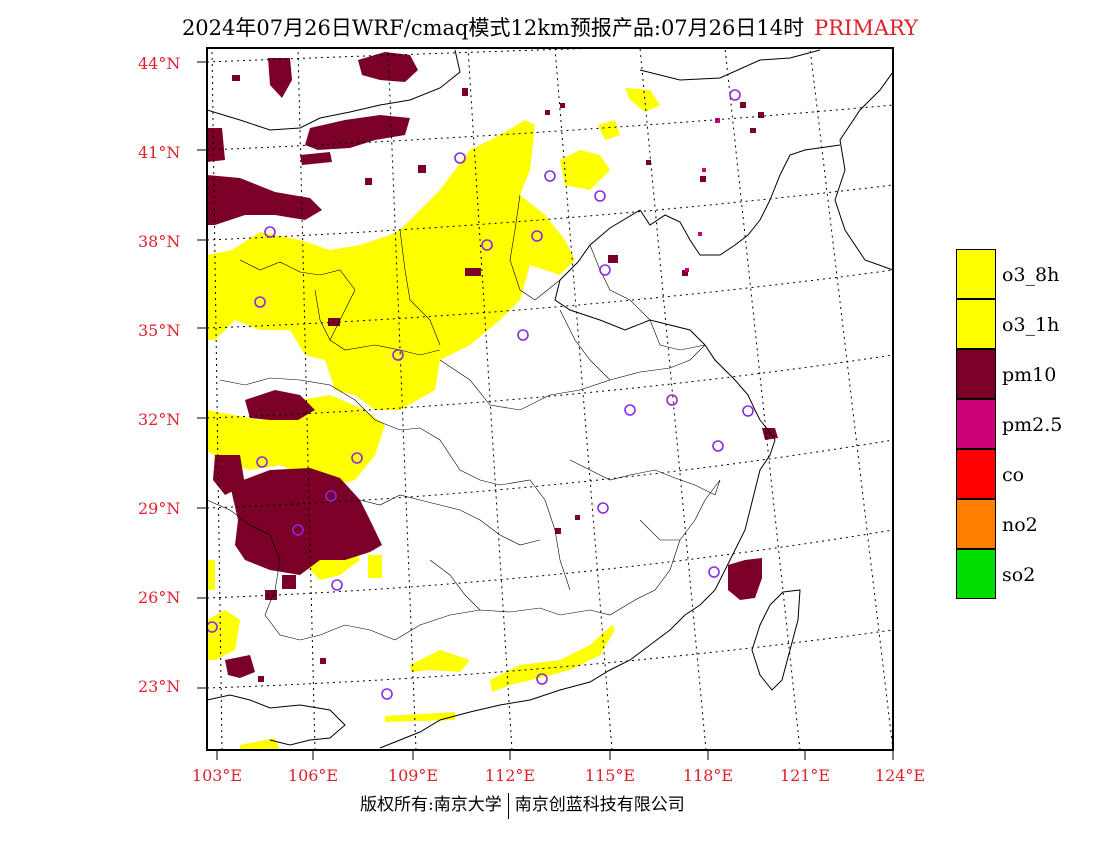 This screenshot has width=1100, height=850. I want to click on lon-label-106: 106°E, so click(313, 775).